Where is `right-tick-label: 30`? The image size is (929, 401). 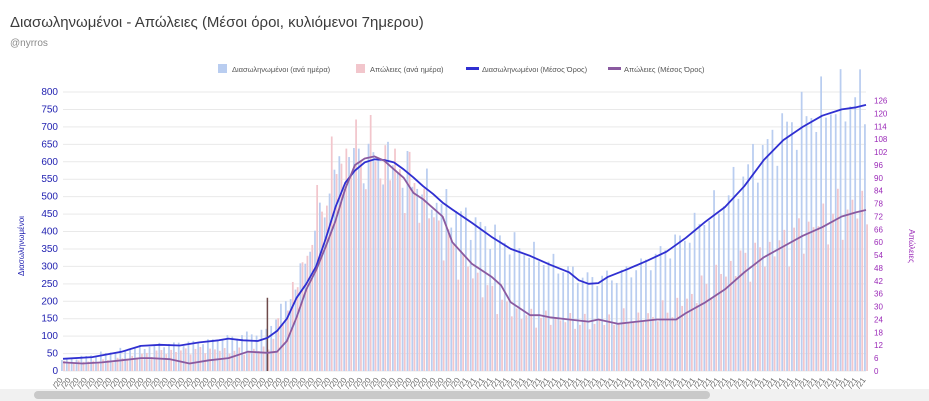 right-tick-label: 30 is located at coordinates (878, 307).